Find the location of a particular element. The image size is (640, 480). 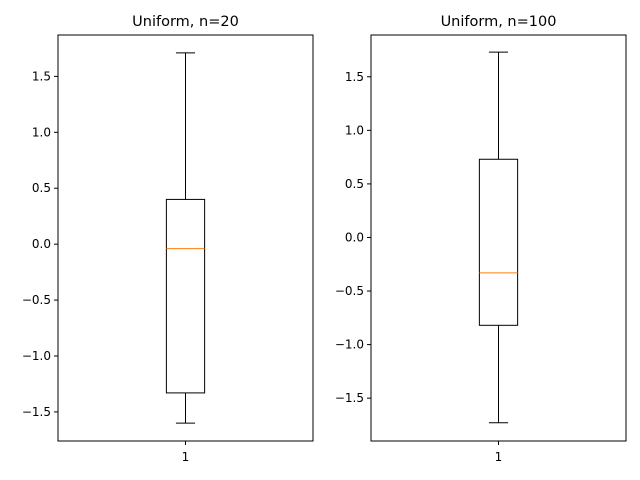

subplot-title: Uniform, n=20 is located at coordinates (185, 22).